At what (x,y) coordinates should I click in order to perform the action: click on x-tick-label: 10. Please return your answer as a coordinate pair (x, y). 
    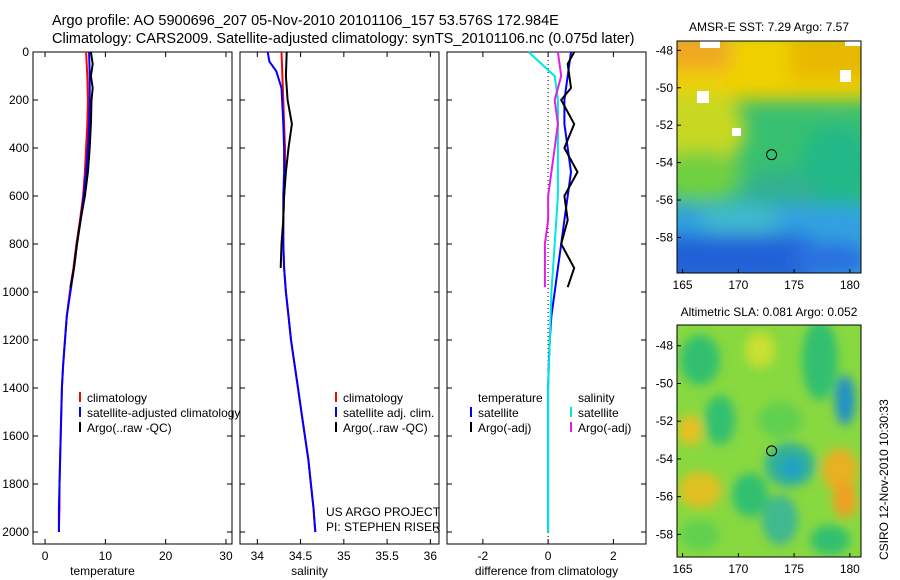
    Looking at the image, I should click on (106, 556).